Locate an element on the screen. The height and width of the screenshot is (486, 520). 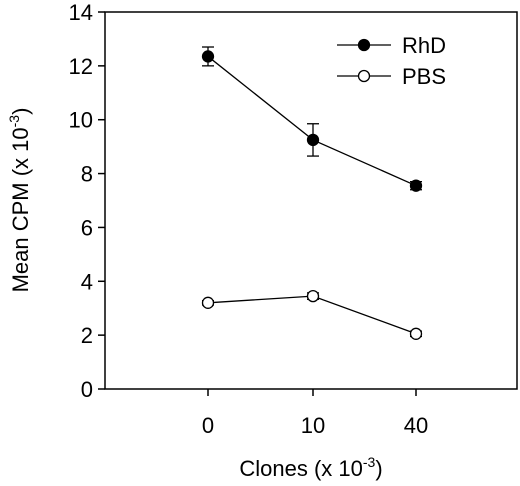
y-tick-label: 10 is located at coordinates (81, 120).